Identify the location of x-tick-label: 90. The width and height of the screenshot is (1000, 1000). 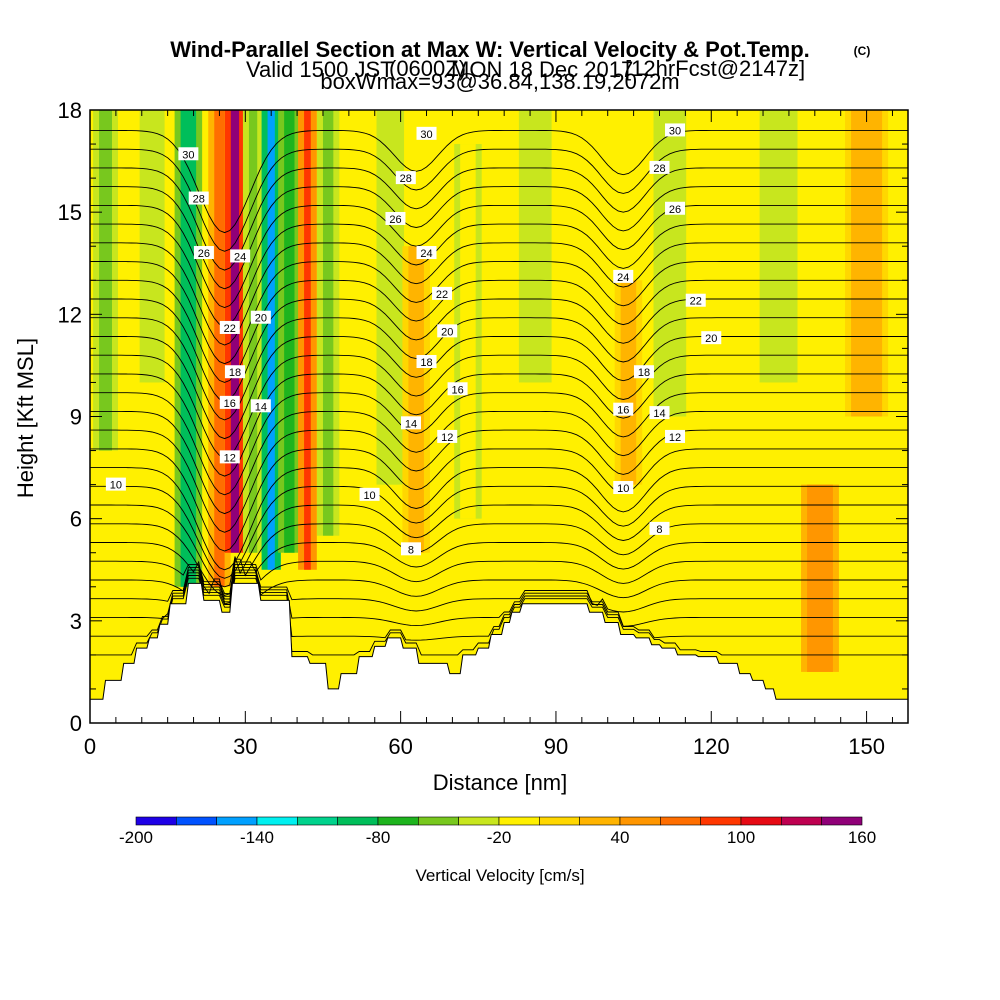
(556, 746).